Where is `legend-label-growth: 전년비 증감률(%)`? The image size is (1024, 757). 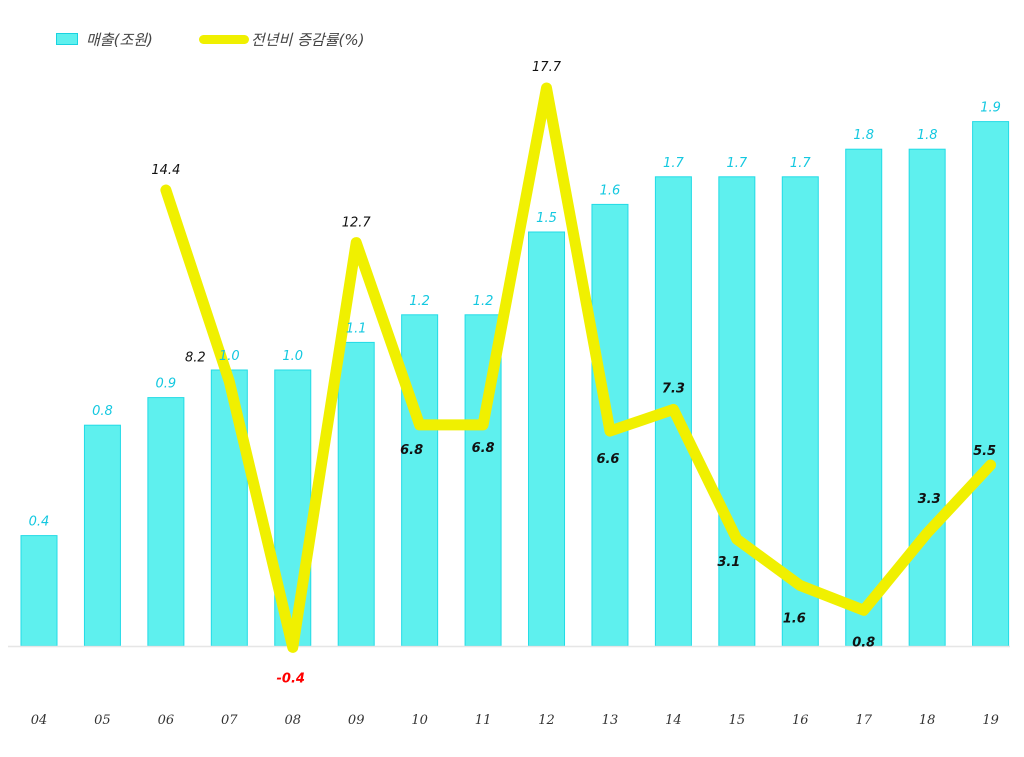
legend-label-growth: 전년비 증감률(%) is located at coordinates (307, 39).